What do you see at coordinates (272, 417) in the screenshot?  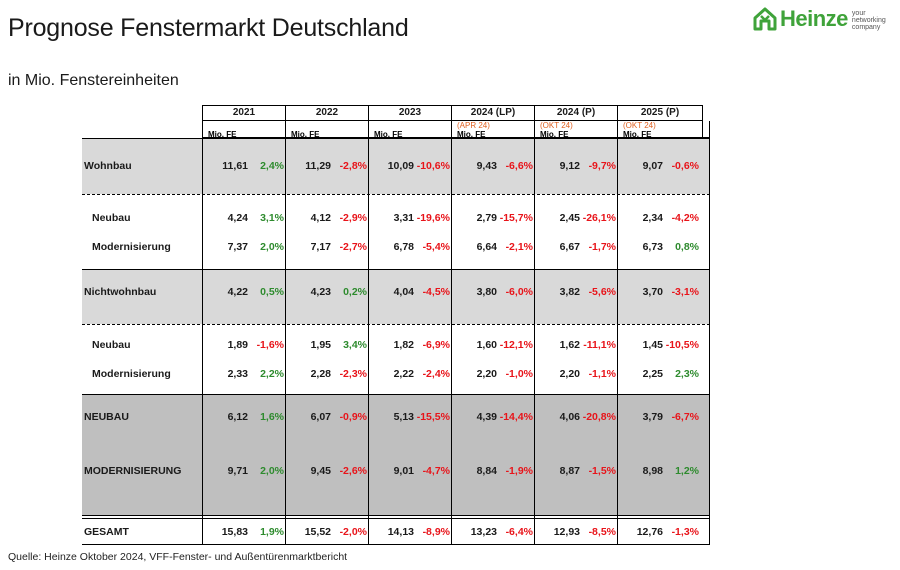 I see `cell-change: 1,6%` at bounding box center [272, 417].